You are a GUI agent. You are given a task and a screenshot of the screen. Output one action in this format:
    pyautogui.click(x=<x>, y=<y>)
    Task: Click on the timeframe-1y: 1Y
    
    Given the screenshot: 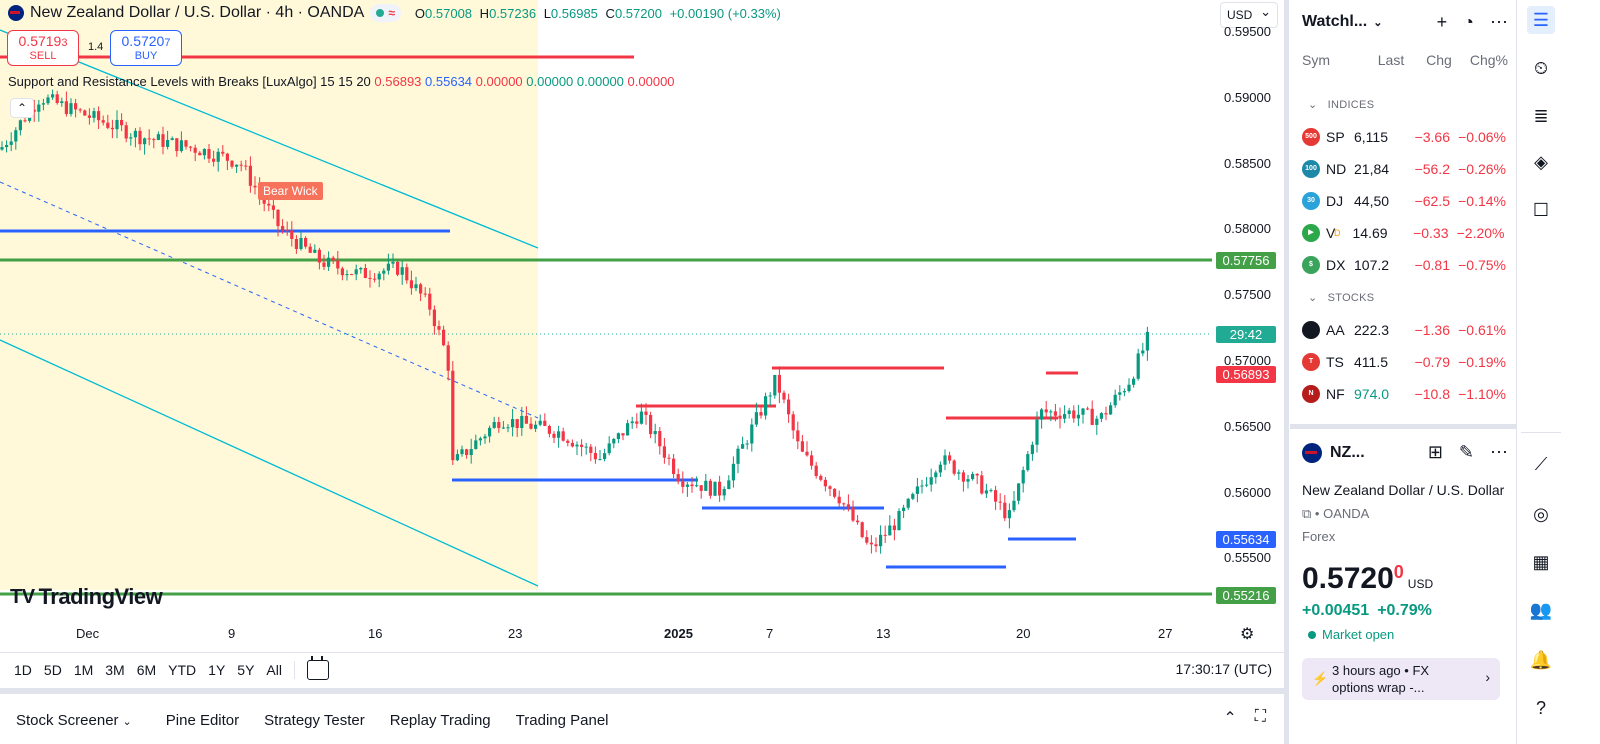 What is the action you would take?
    pyautogui.click(x=217, y=669)
    